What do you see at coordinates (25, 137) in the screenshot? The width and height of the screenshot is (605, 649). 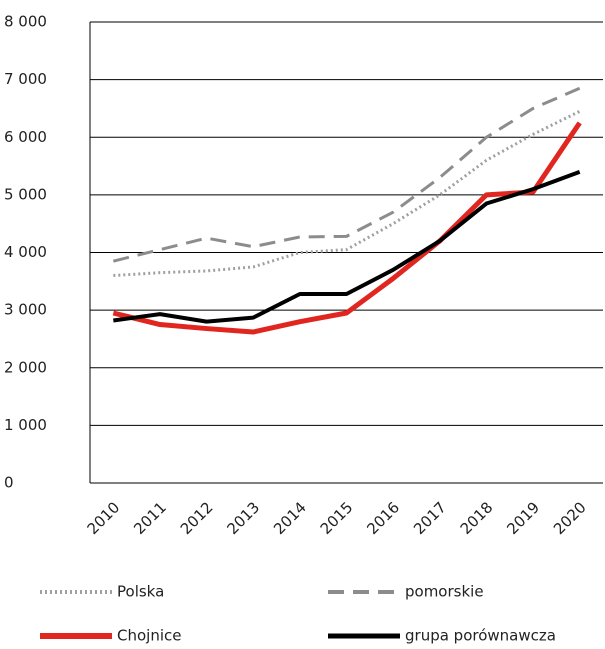 I see `y-tick-label: 6 000` at bounding box center [25, 137].